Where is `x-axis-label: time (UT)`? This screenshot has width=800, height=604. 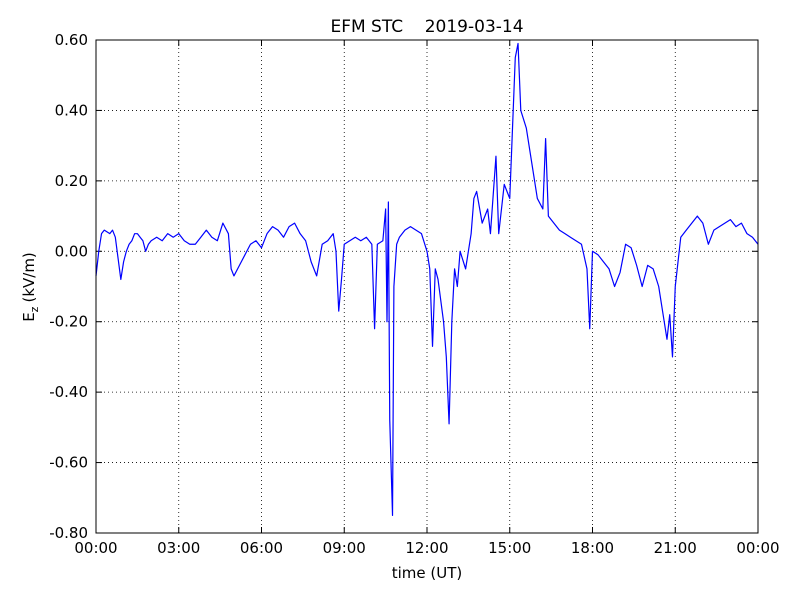 x-axis-label: time (UT) is located at coordinates (427, 573).